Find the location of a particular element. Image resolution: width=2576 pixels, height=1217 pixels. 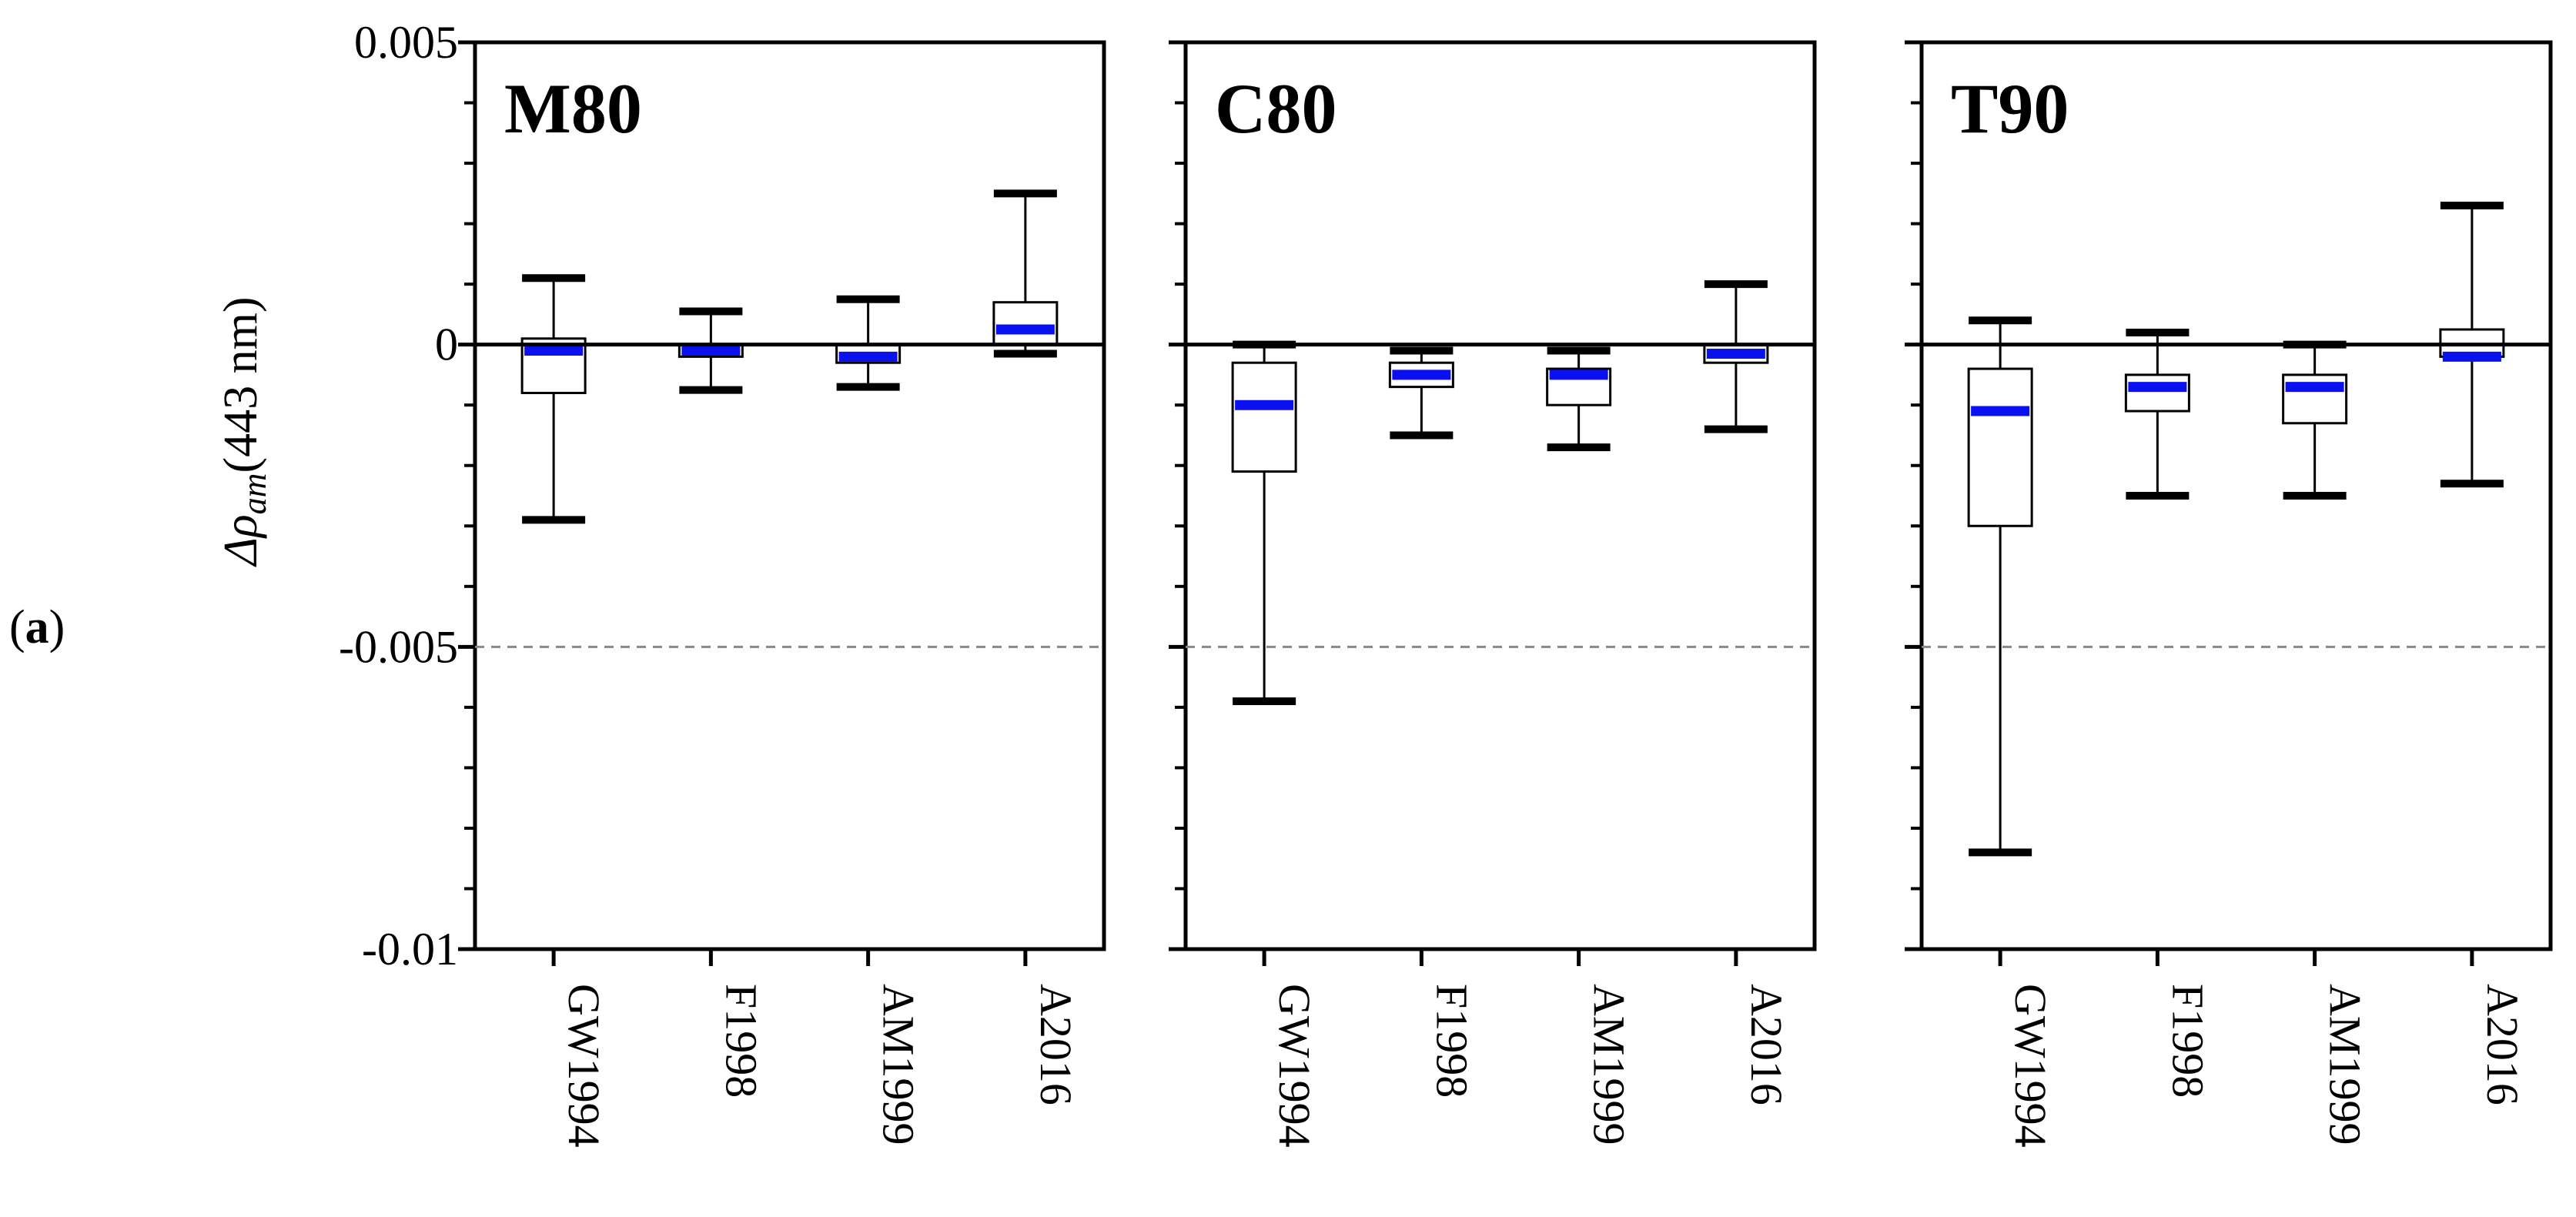

y-tick-label: -0.005 is located at coordinates (399, 646).